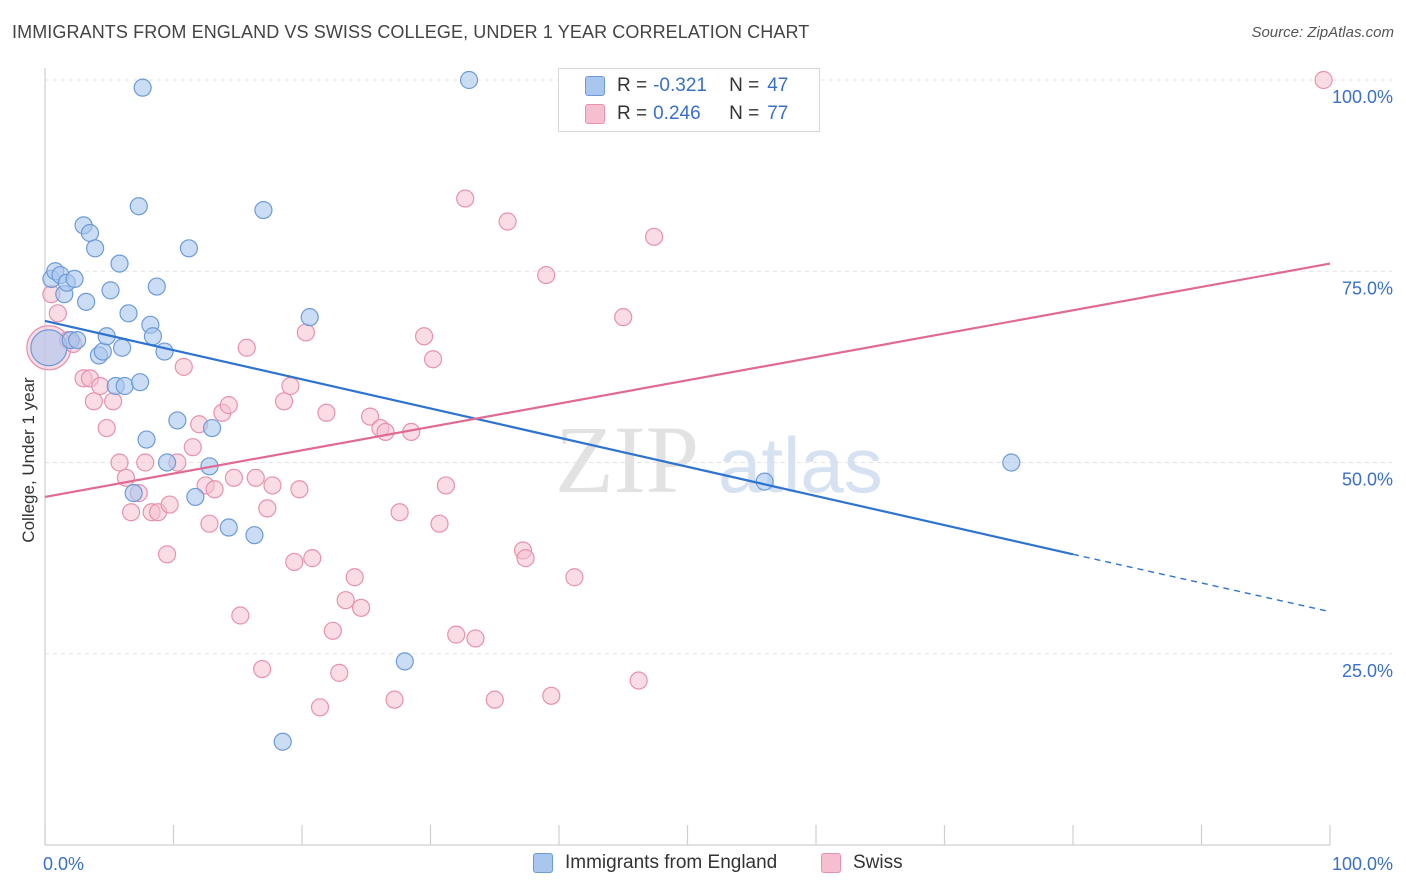  Describe the element at coordinates (595, 86) in the screenshot. I see `legend-swatch-england` at that location.